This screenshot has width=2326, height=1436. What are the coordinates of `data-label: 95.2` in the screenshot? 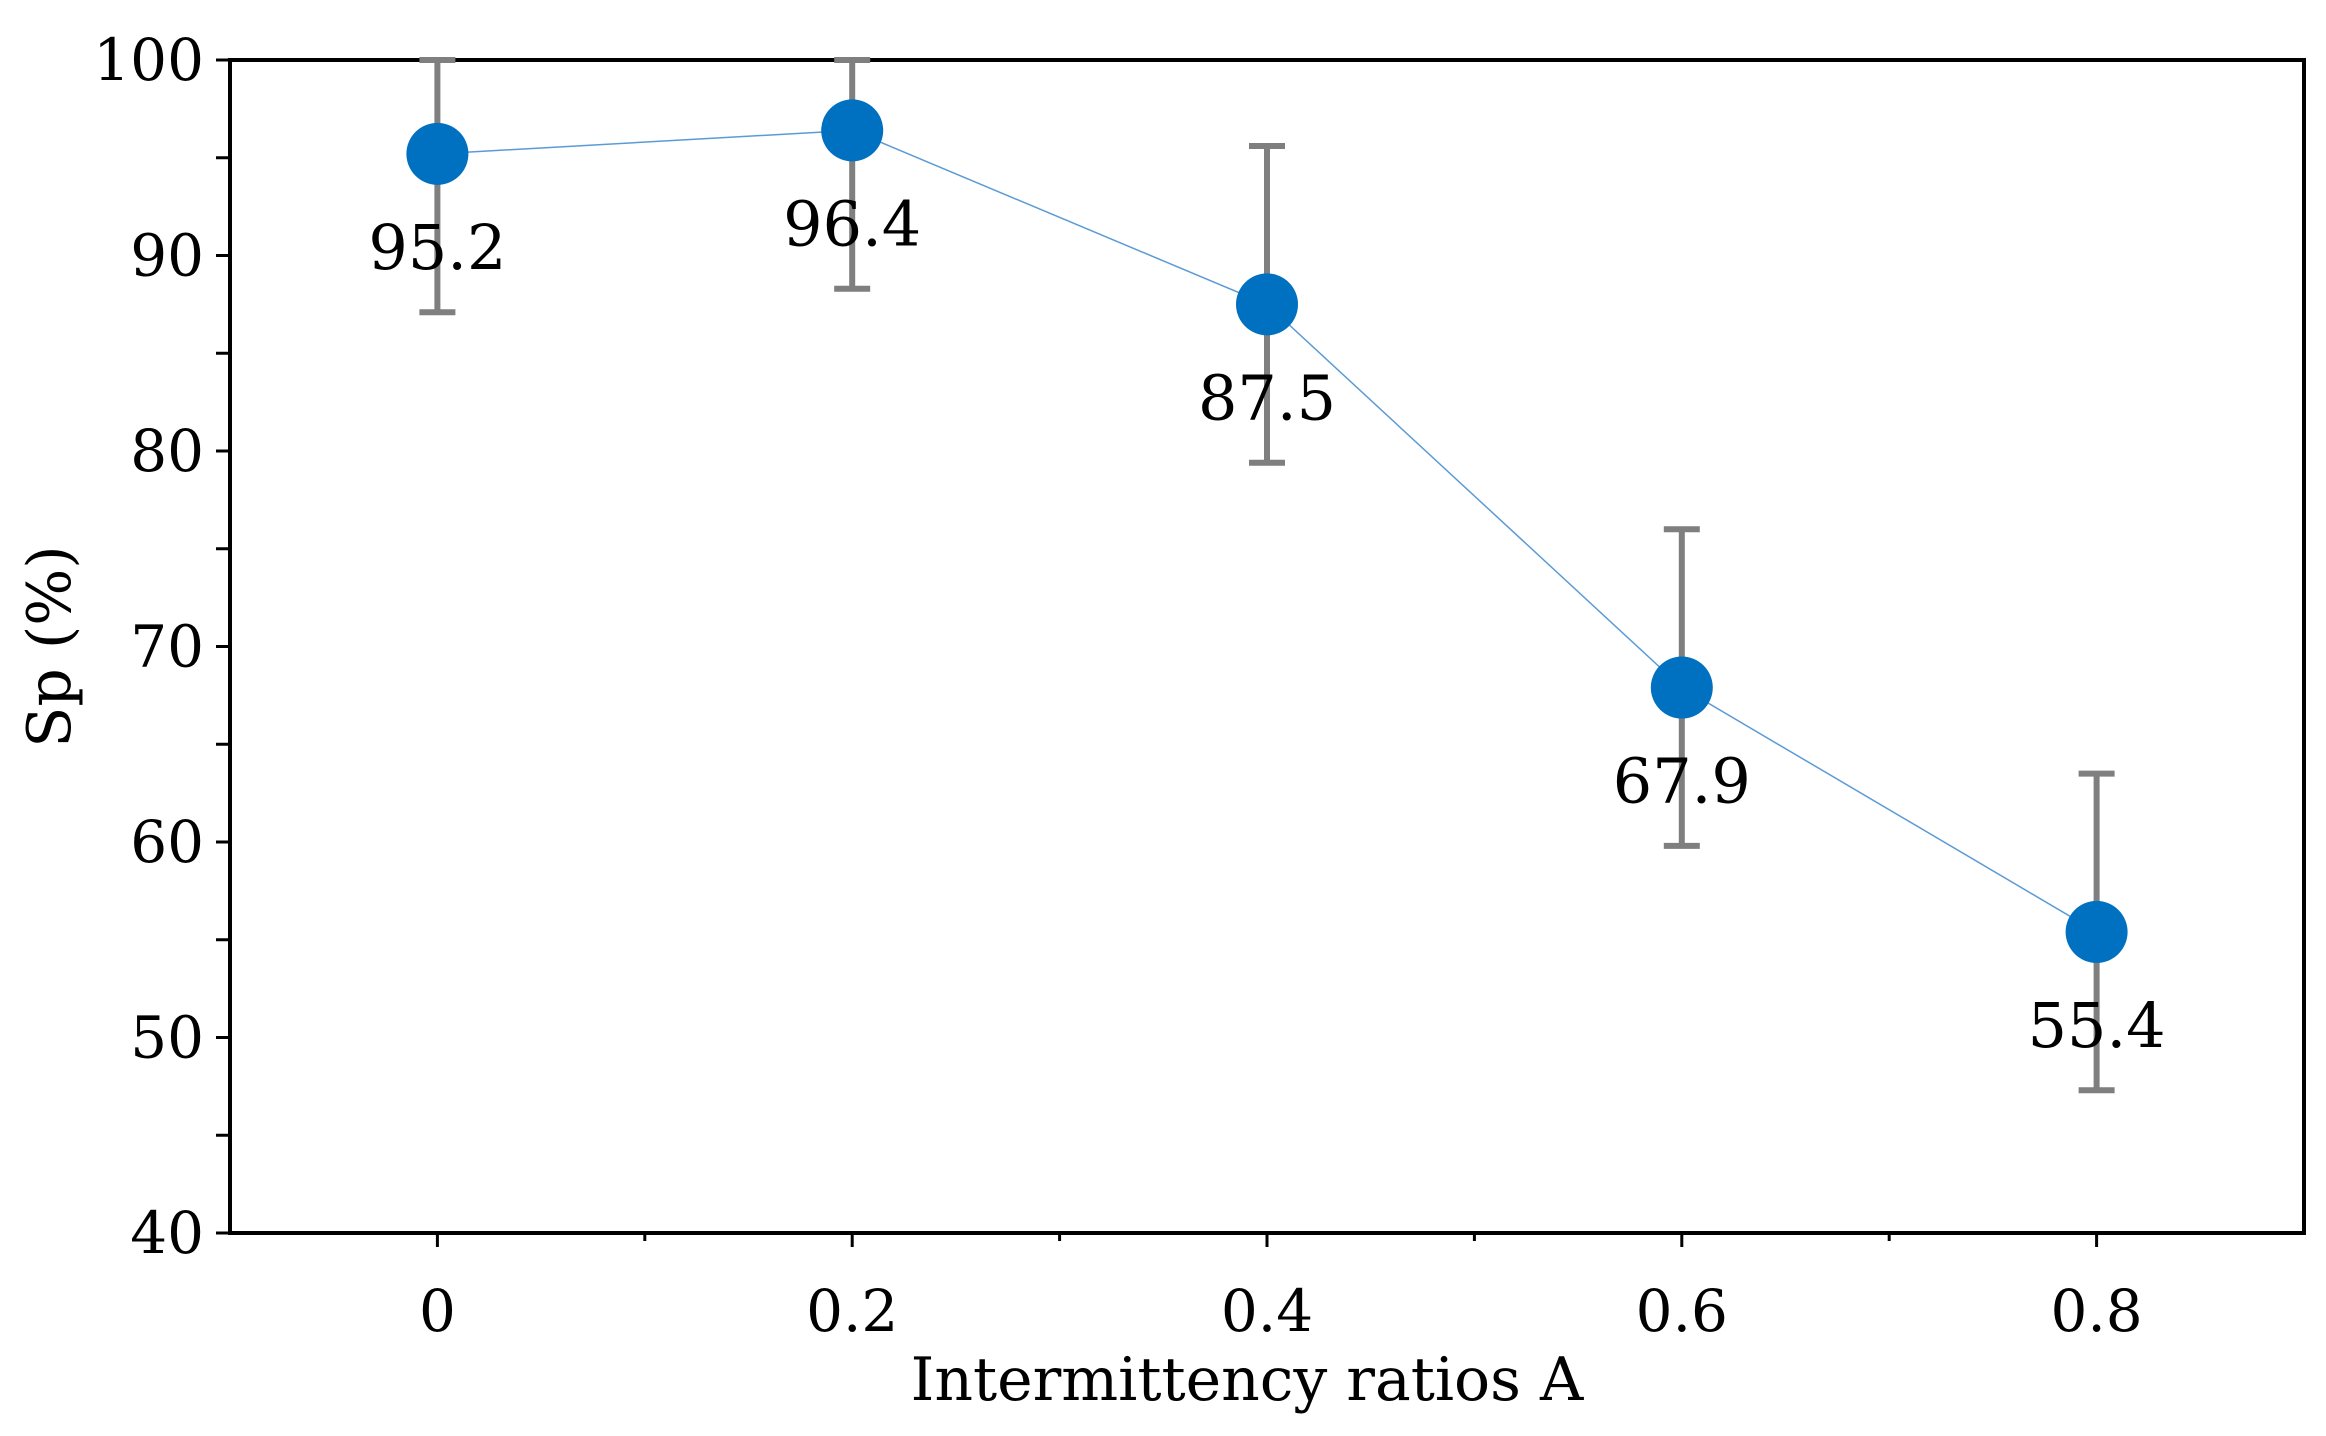 It's located at (437, 247).